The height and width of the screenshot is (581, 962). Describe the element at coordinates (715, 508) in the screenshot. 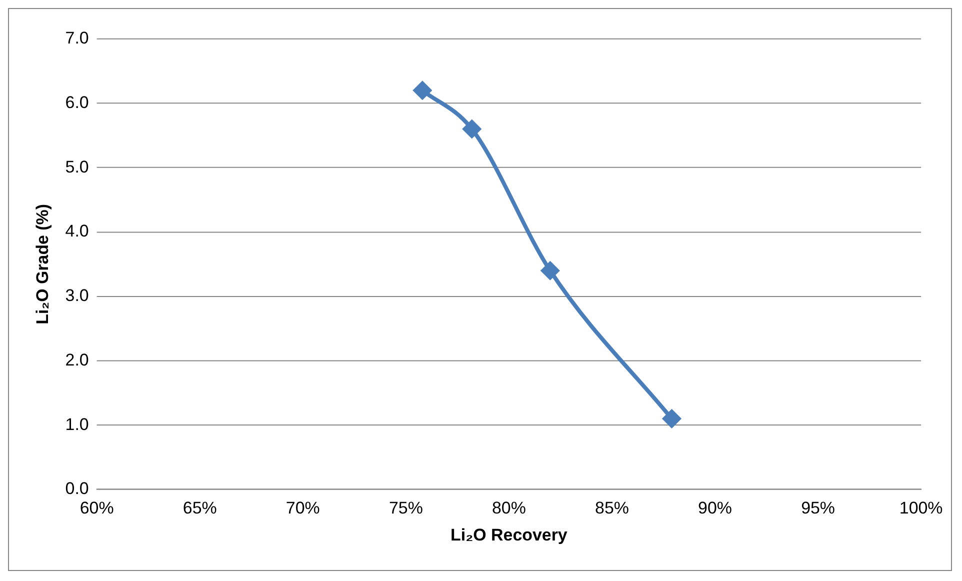

I see `x-tick-label: 90%` at that location.